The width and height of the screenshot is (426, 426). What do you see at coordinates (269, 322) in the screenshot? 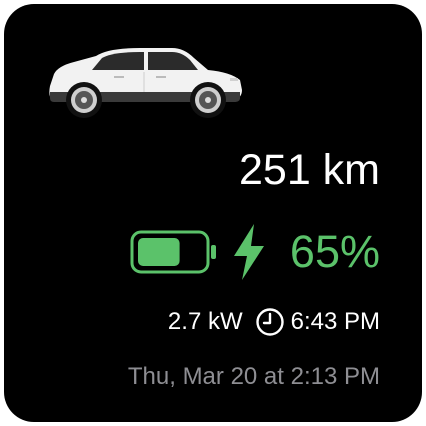
I see `clock-icon` at bounding box center [269, 322].